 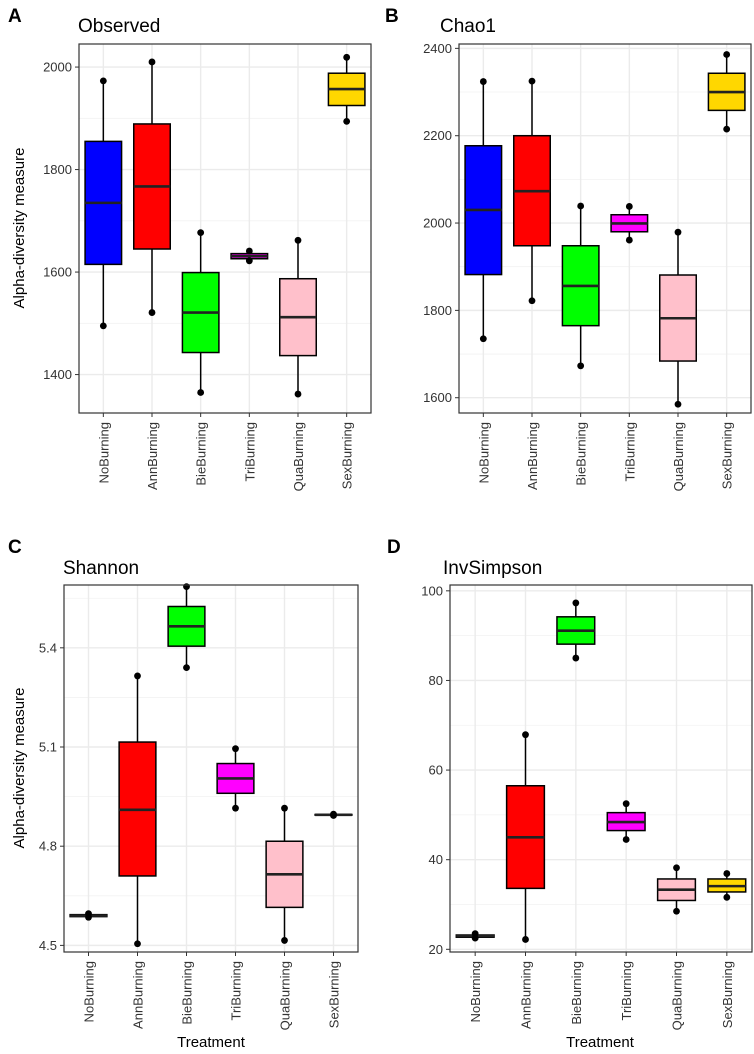 What do you see at coordinates (436, 770) in the screenshot?
I see `y-tick-label: 60` at bounding box center [436, 770].